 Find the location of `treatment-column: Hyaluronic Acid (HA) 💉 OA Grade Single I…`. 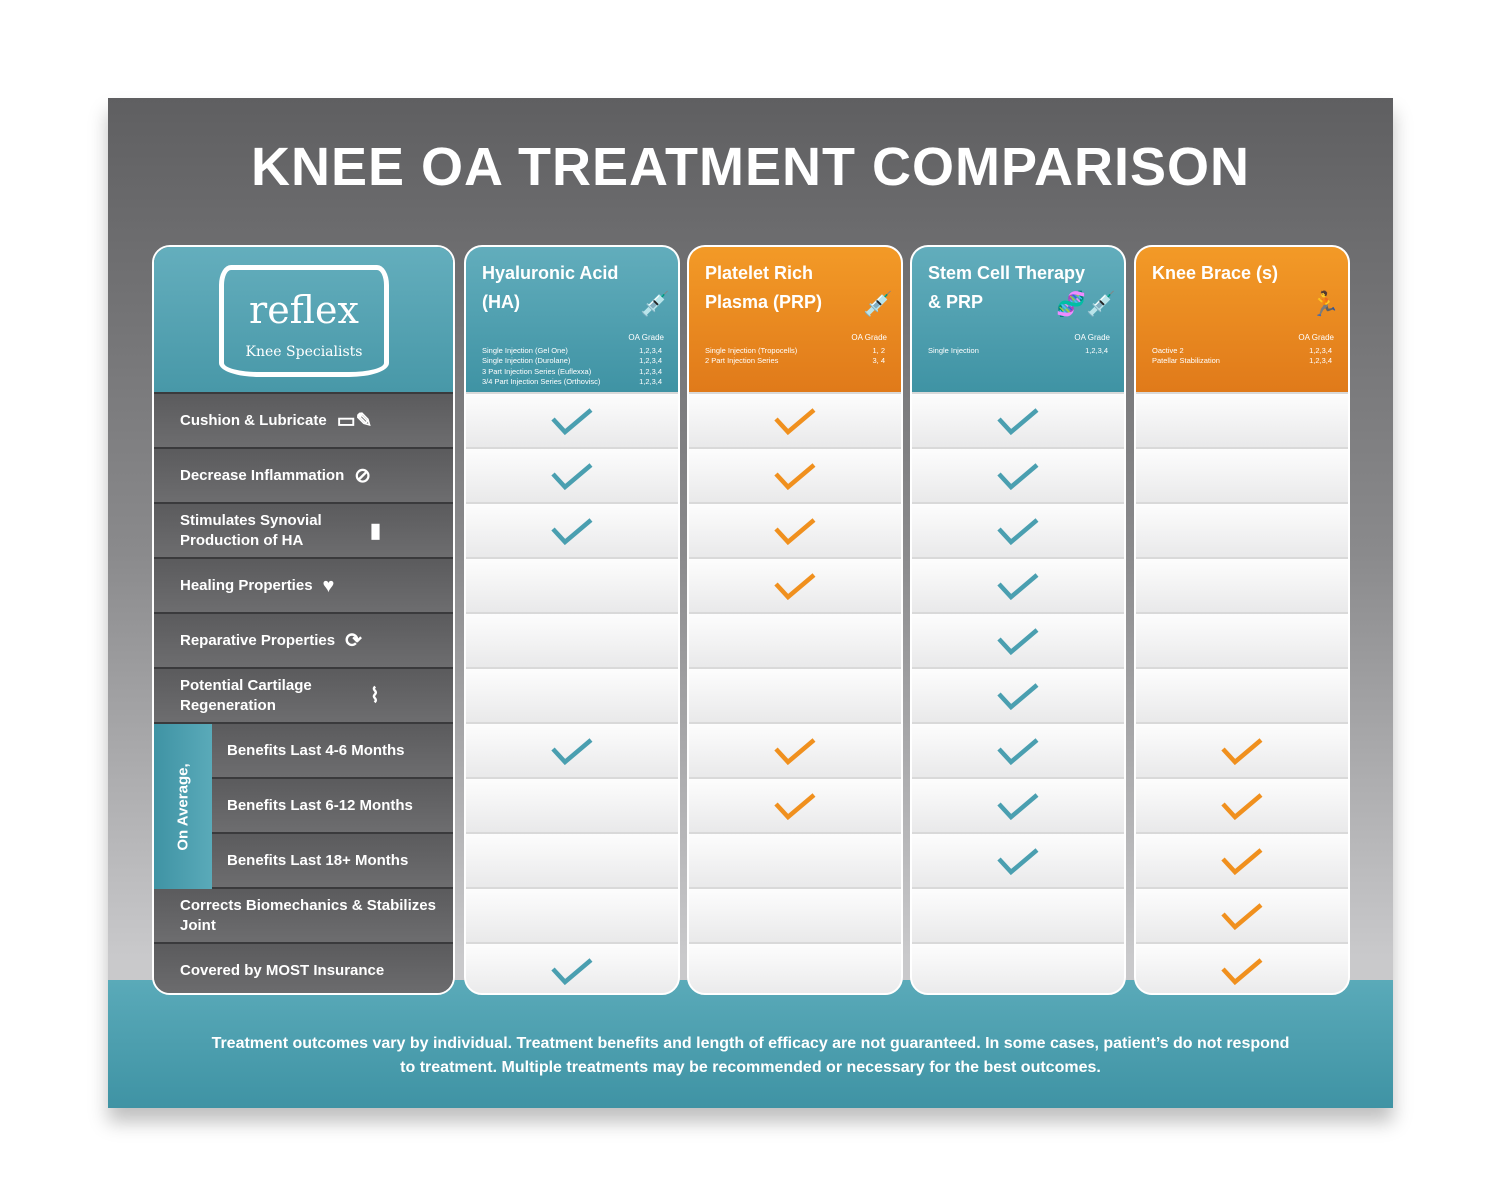

treatment-column: Hyaluronic Acid (HA) 💉 OA Grade Single I… is located at coordinates (572, 620).